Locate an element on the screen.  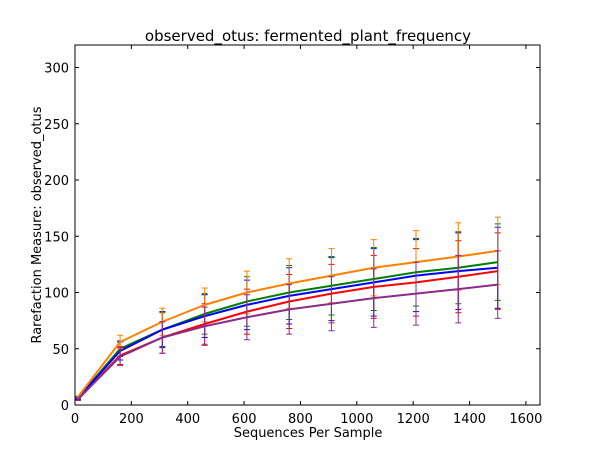
x-tick-label: 600 is located at coordinates (244, 419).